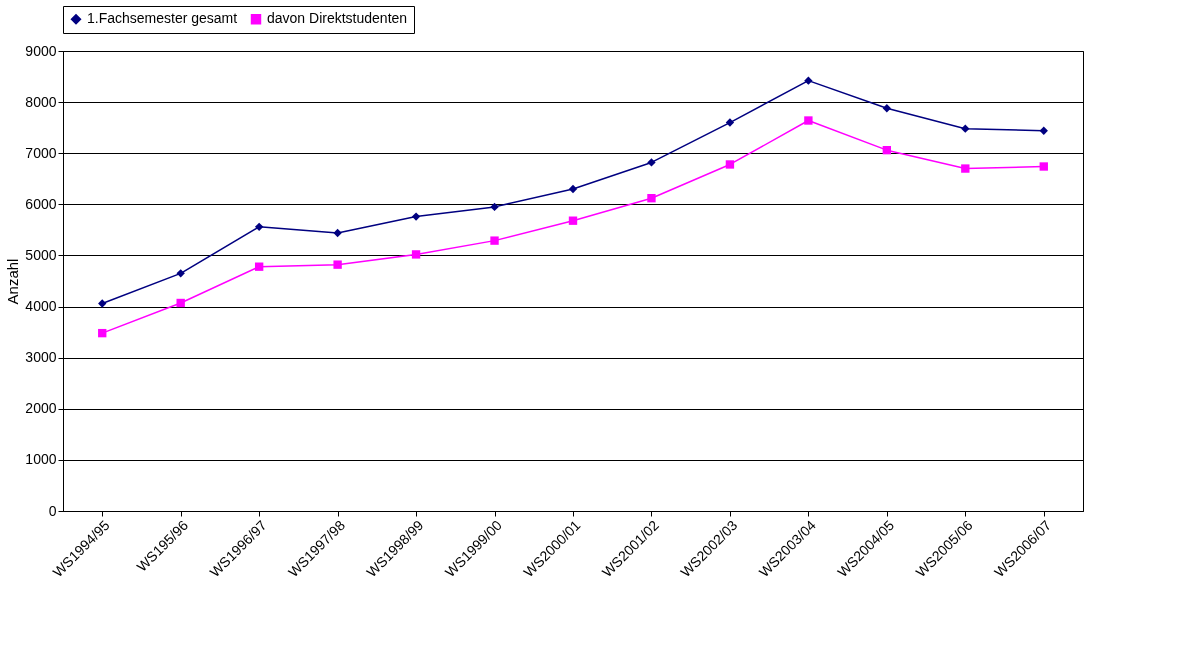 The width and height of the screenshot is (1204, 666). Describe the element at coordinates (13, 281) in the screenshot. I see `y-axis-title: Anzahl` at that location.